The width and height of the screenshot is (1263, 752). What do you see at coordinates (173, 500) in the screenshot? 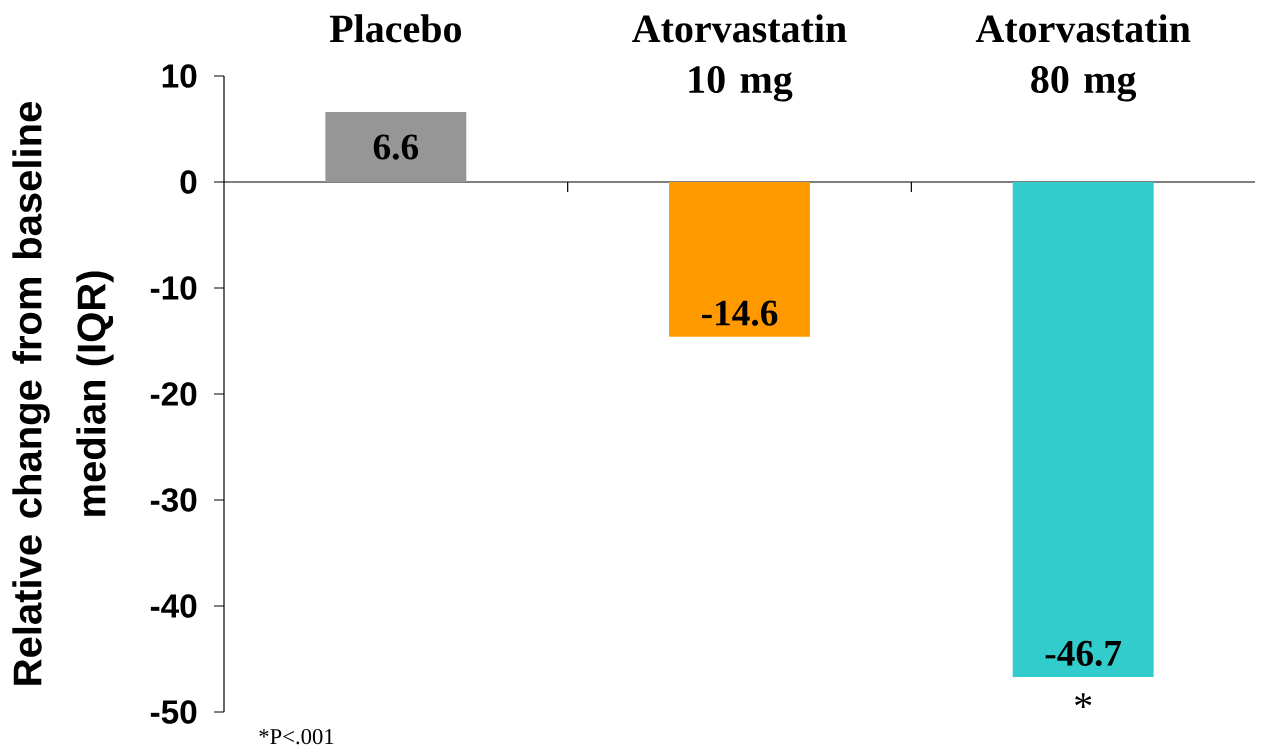
I see `y-tick-label: -30` at bounding box center [173, 500].